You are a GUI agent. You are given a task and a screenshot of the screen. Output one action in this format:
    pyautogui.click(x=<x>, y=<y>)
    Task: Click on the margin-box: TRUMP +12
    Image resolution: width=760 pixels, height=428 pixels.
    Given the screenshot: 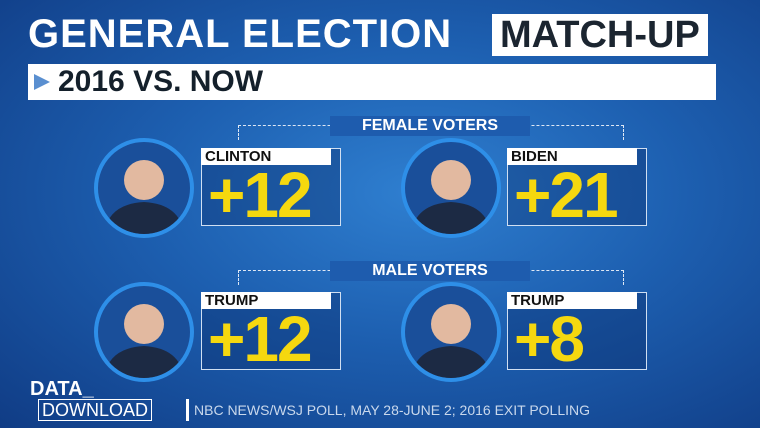 What is the action you would take?
    pyautogui.click(x=271, y=333)
    